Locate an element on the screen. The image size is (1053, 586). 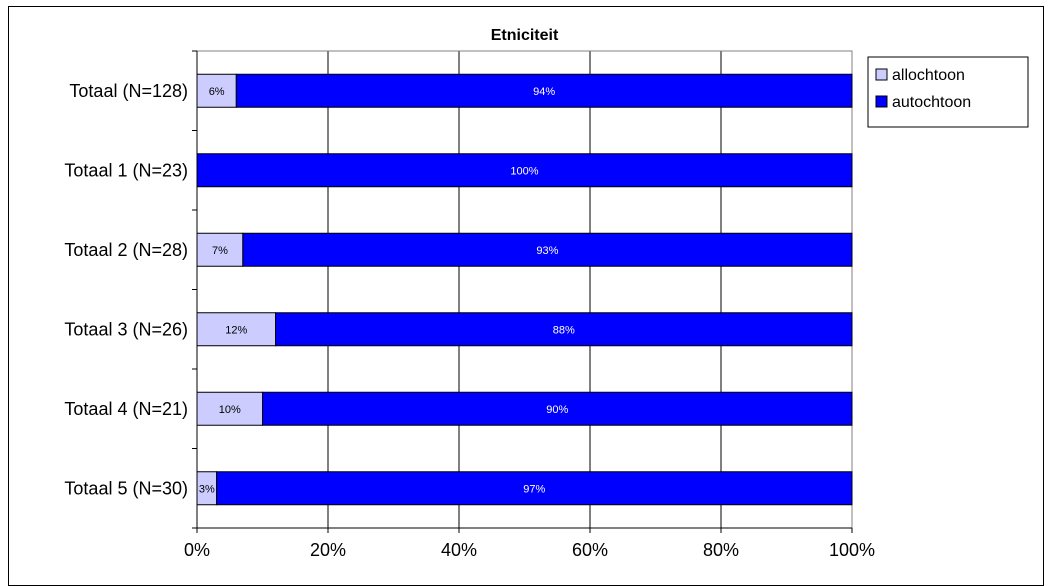
data-label-autochtoon-4: 90% is located at coordinates (557, 410).